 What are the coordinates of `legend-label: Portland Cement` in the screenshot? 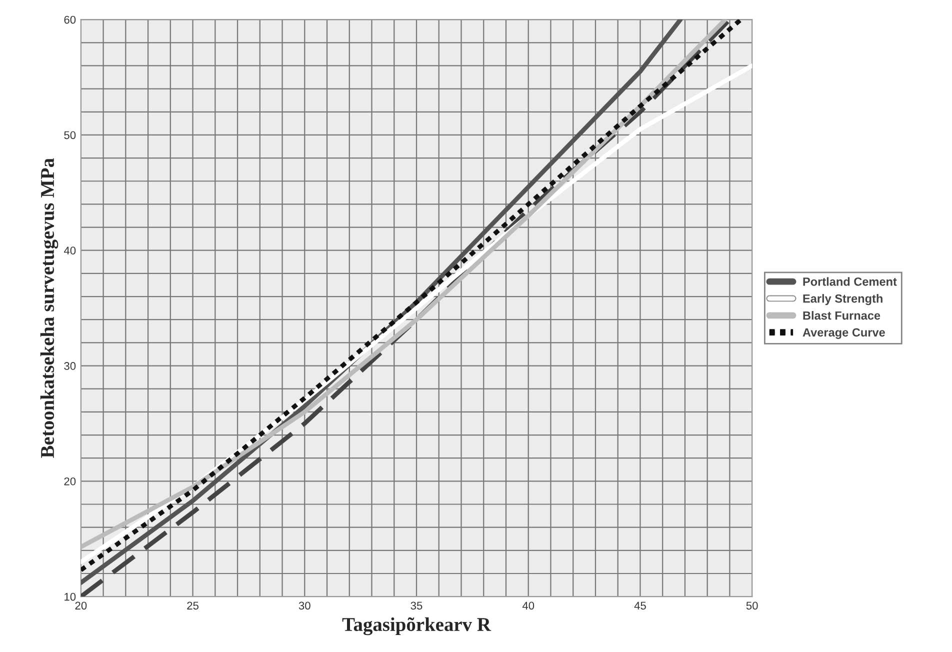 It's located at (850, 281).